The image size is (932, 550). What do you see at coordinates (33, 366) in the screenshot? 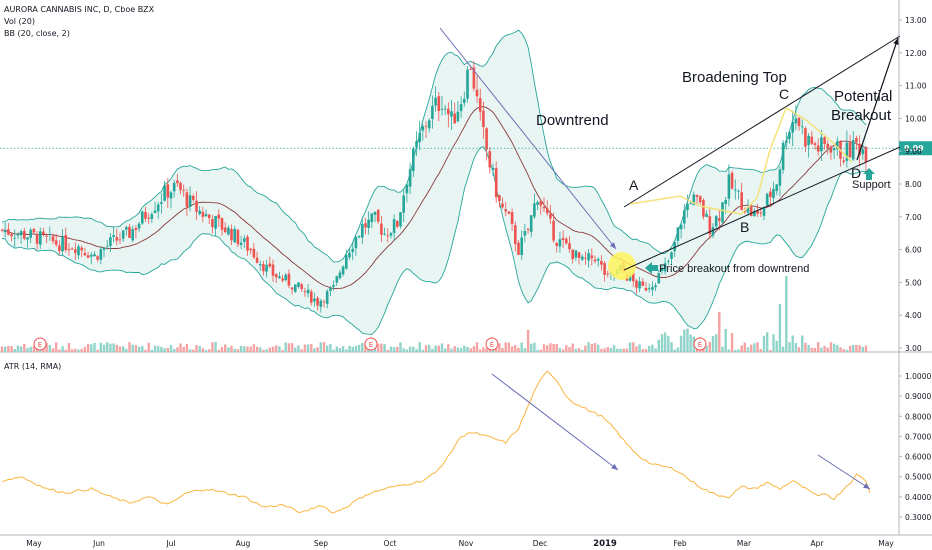
I see `atr-legend: ATR (14, RMA)` at bounding box center [33, 366].